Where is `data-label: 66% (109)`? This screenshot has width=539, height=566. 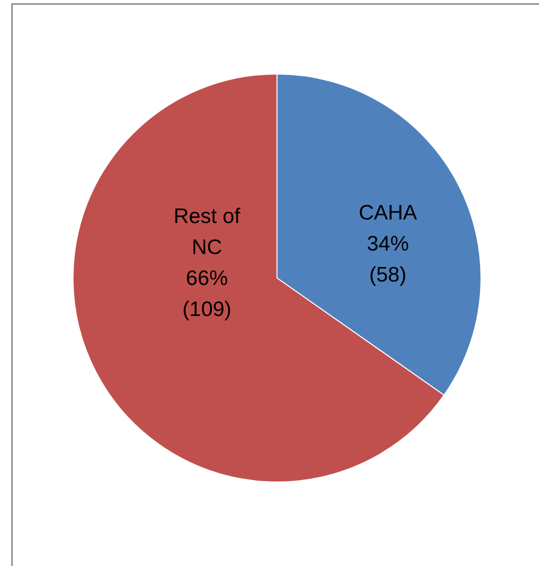 data-label: 66% (109) is located at coordinates (207, 293).